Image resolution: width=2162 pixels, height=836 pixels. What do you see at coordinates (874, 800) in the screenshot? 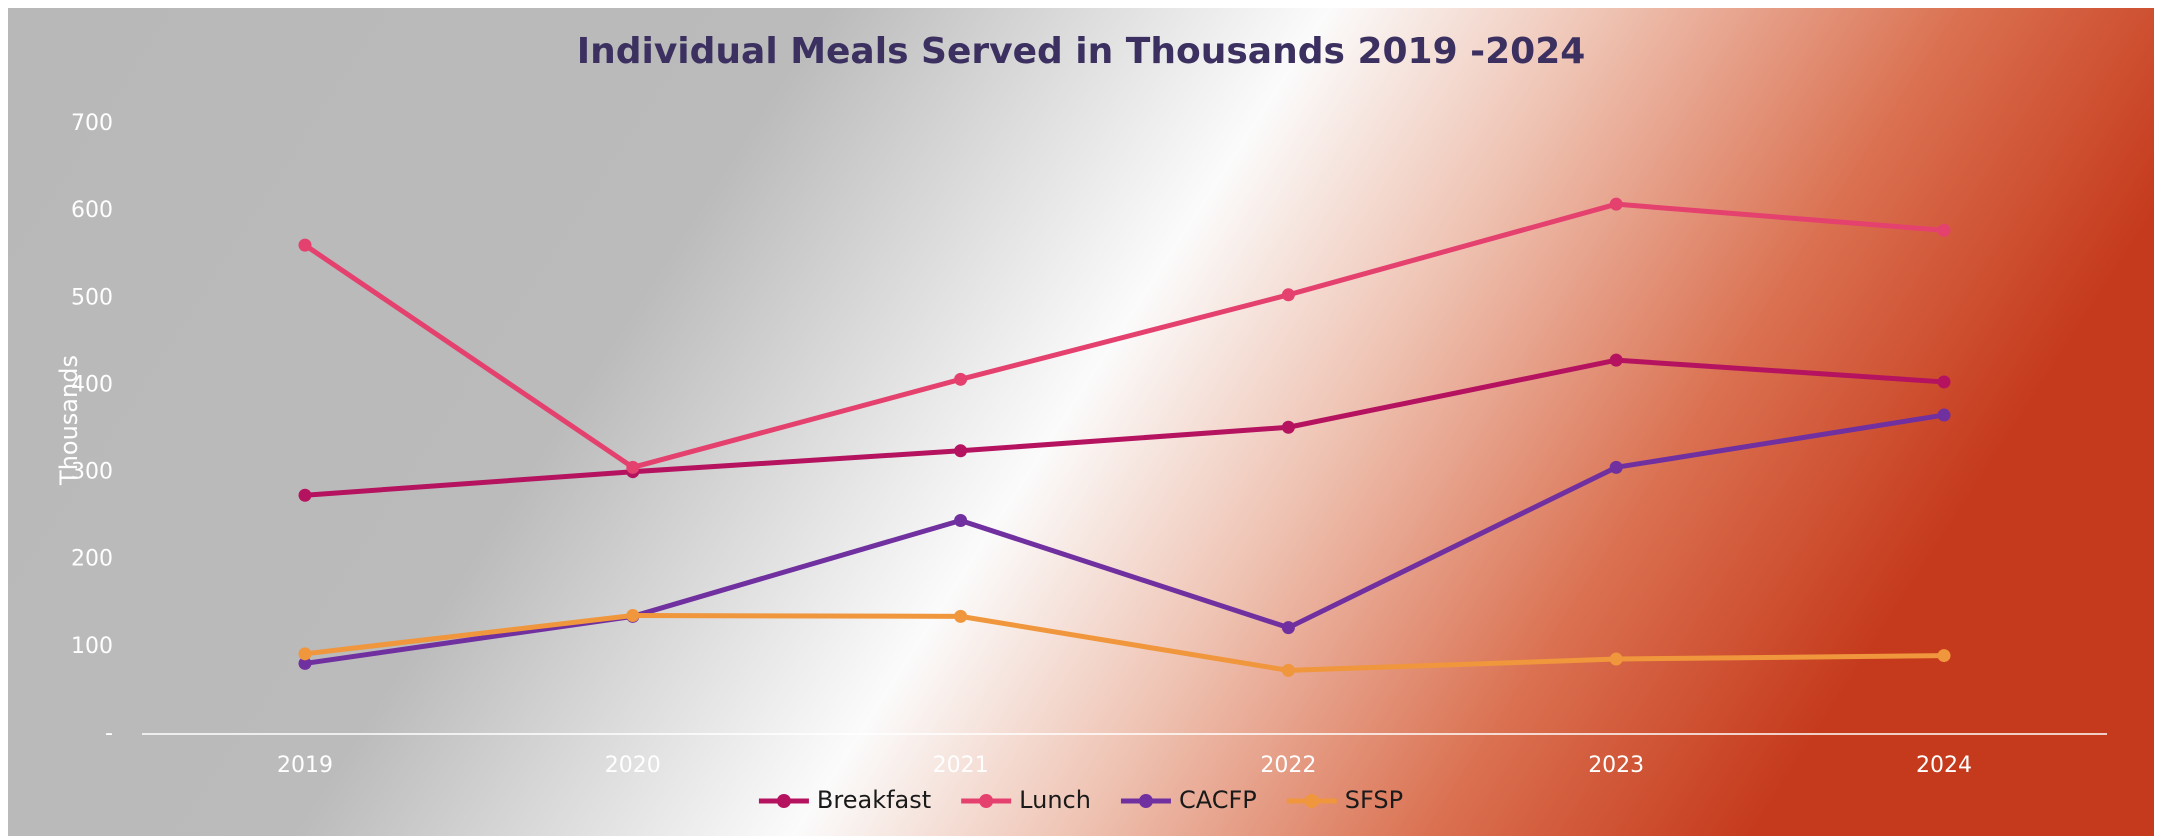
I see `legend-label: Breakfast` at bounding box center [874, 800].